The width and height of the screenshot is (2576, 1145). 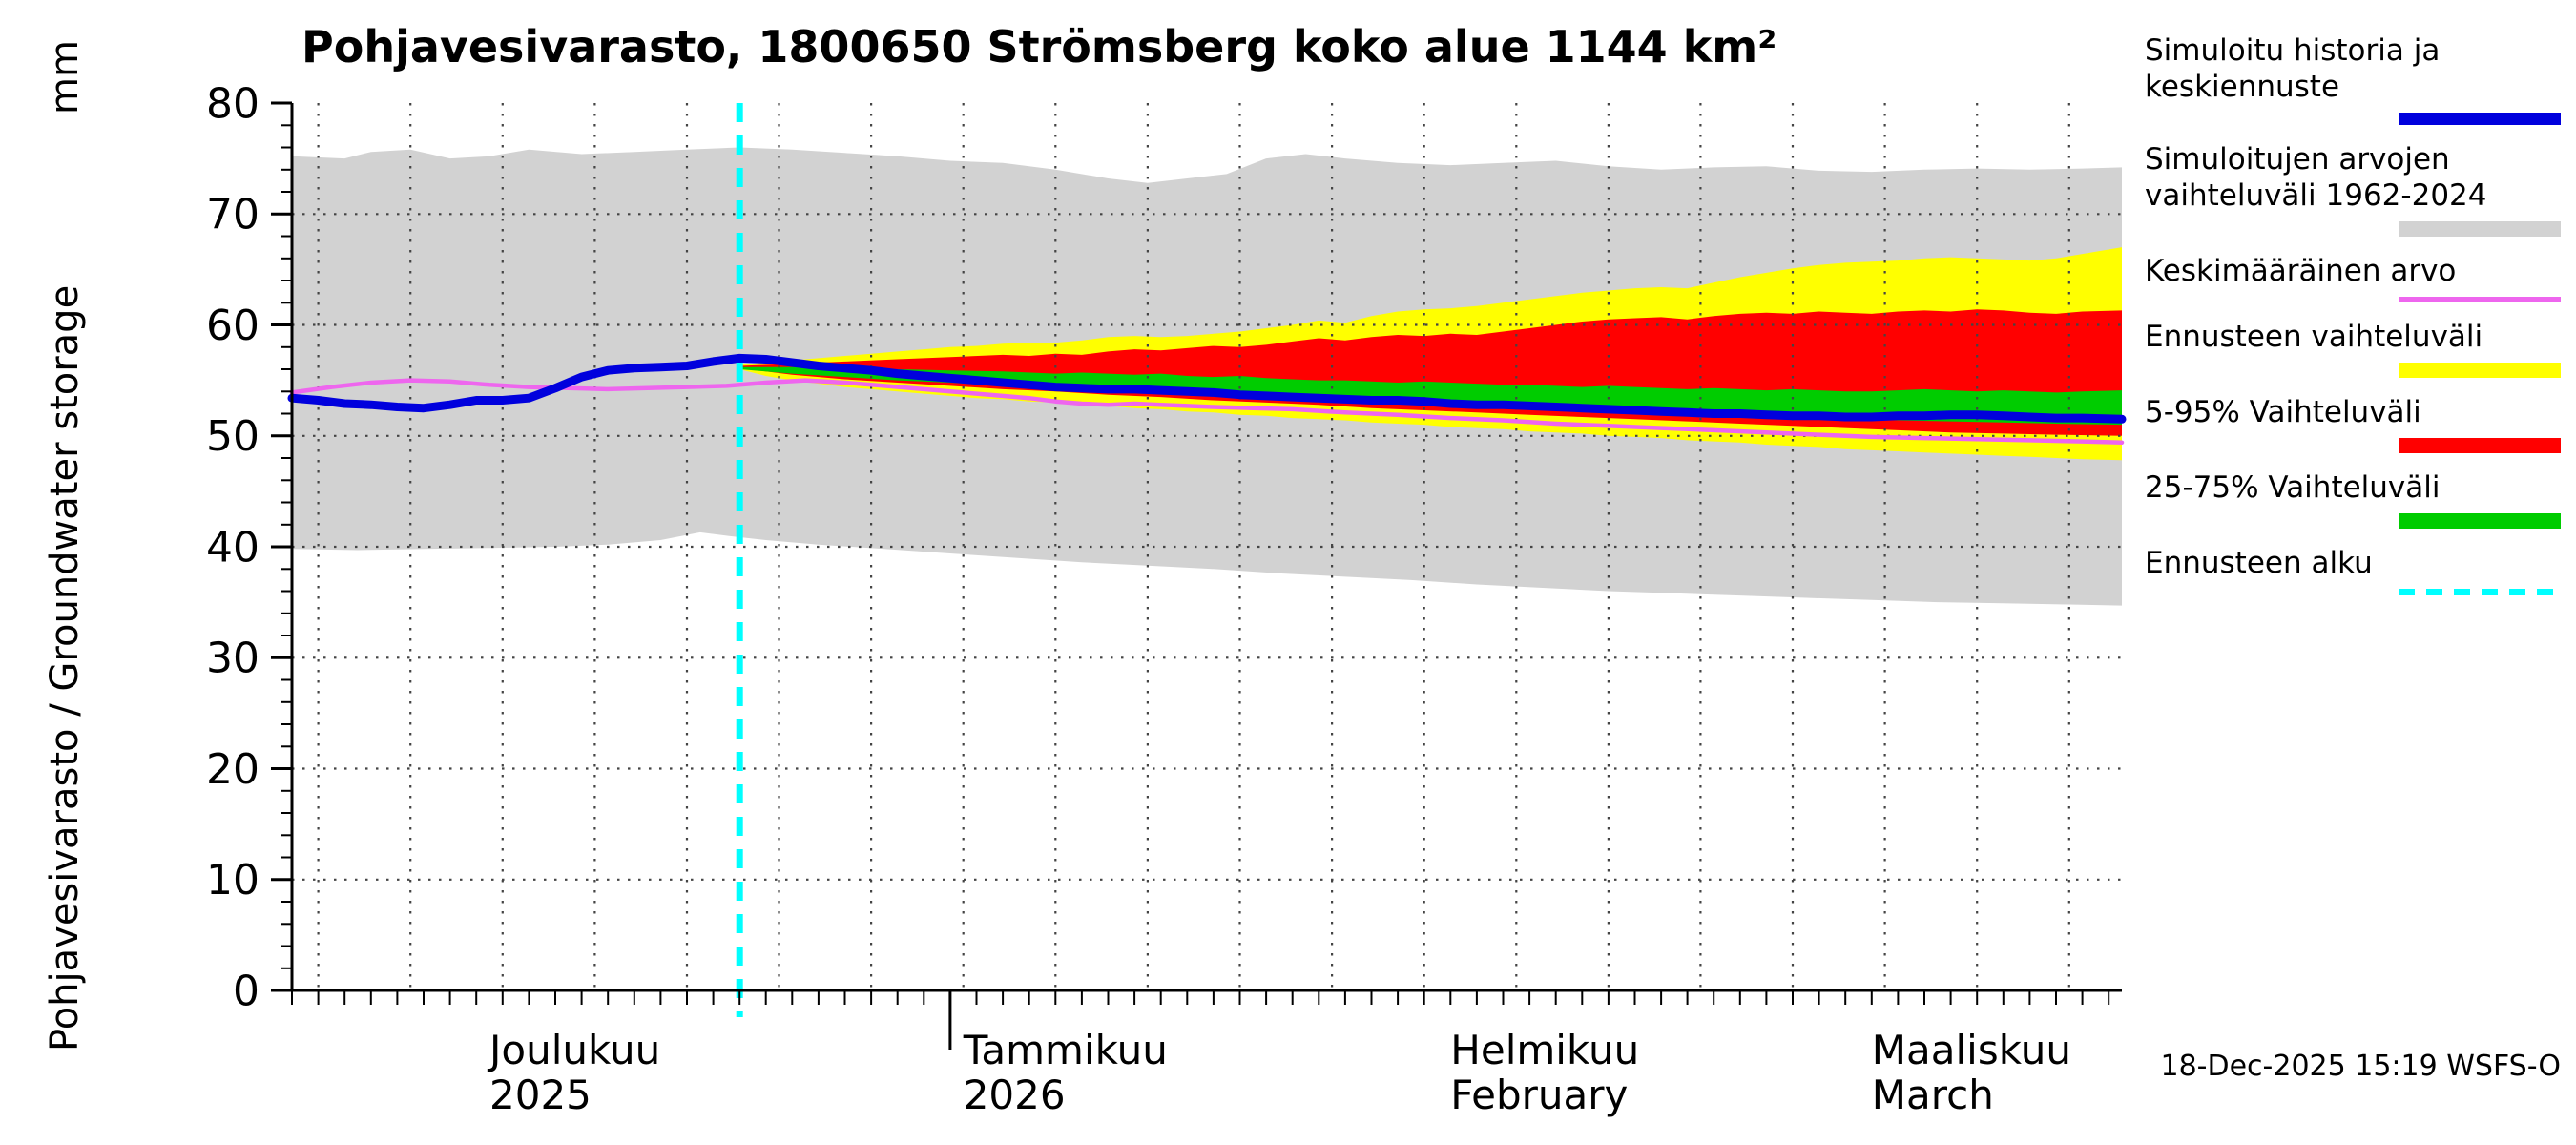 I want to click on y-axis-label-text: Pohjavesivarasto / Groundwater storage, so click(x=65, y=667).